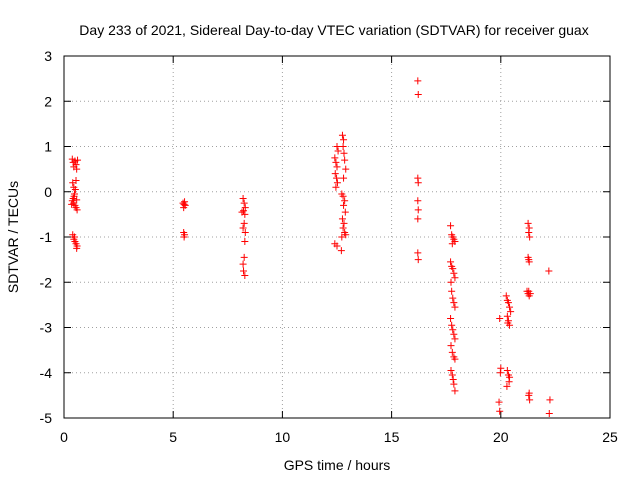 The width and height of the screenshot is (640, 480). I want to click on y-tick-label: 3, so click(48, 56).